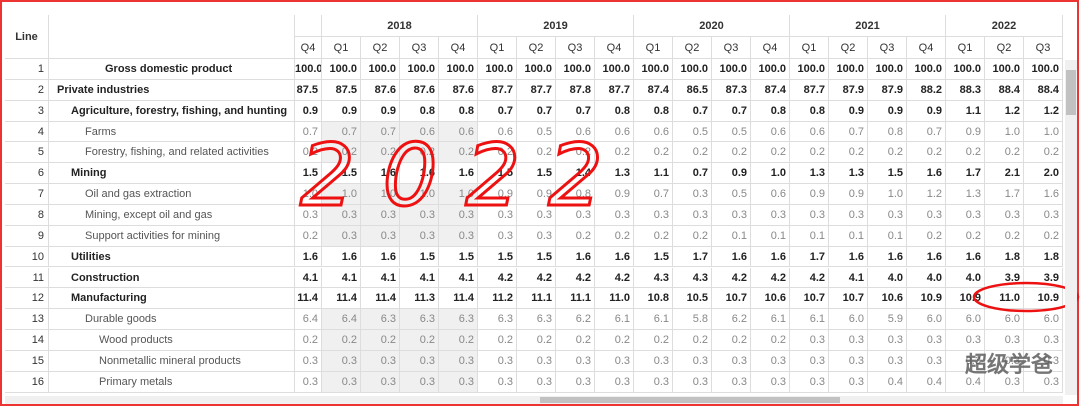 The width and height of the screenshot is (1080, 407). I want to click on value-cell: 10.7, so click(809, 299).